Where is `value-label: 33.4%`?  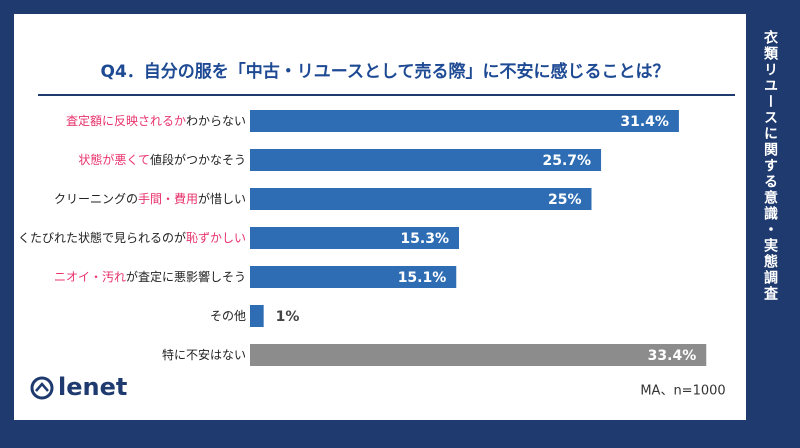 value-label: 33.4% is located at coordinates (672, 356).